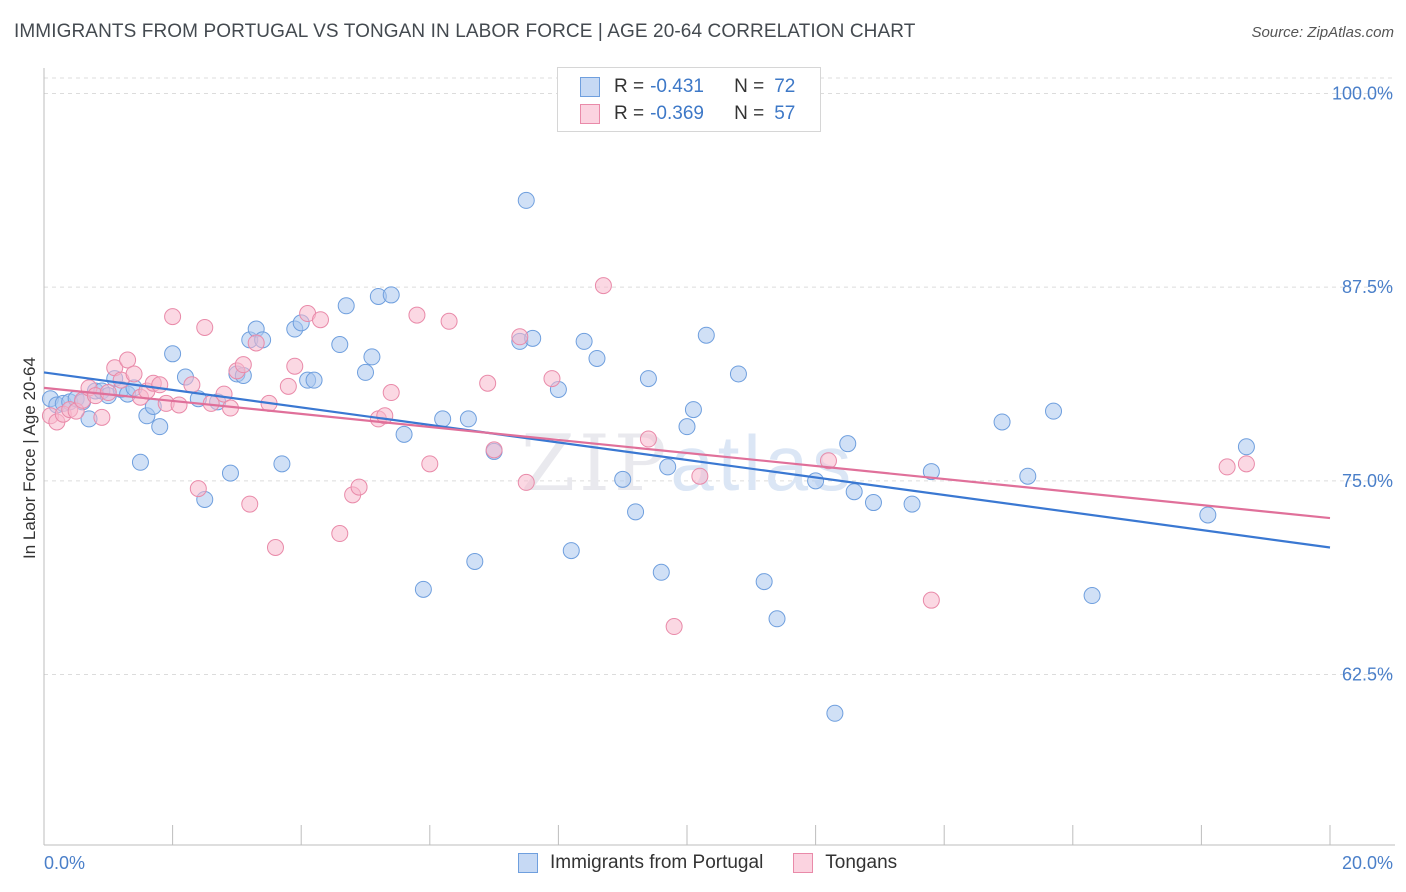  What do you see at coordinates (785, 86) in the screenshot?
I see `n-value: 72` at bounding box center [785, 86].